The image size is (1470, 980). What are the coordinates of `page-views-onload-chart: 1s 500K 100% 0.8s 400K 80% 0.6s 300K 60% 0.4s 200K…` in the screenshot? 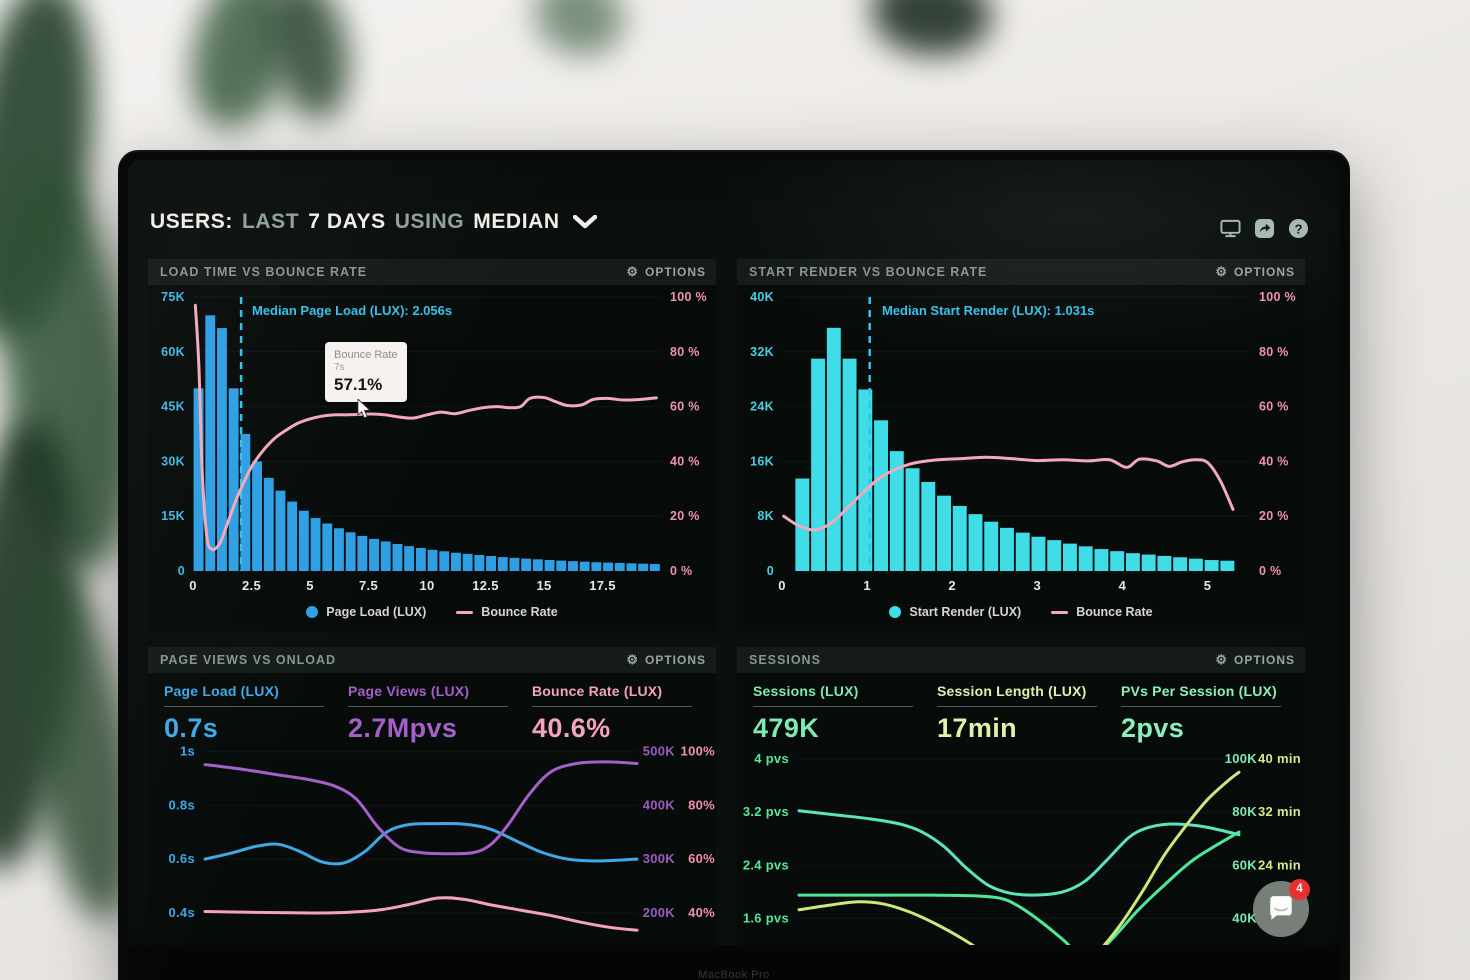 It's located at (432, 844).